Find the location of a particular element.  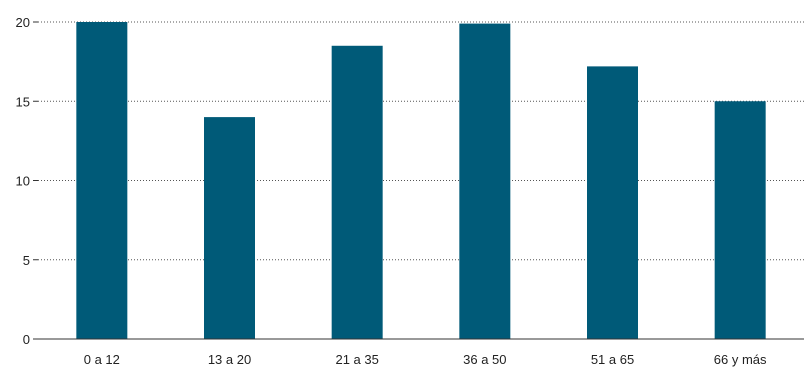

y-tick-label: 0 is located at coordinates (26, 339).